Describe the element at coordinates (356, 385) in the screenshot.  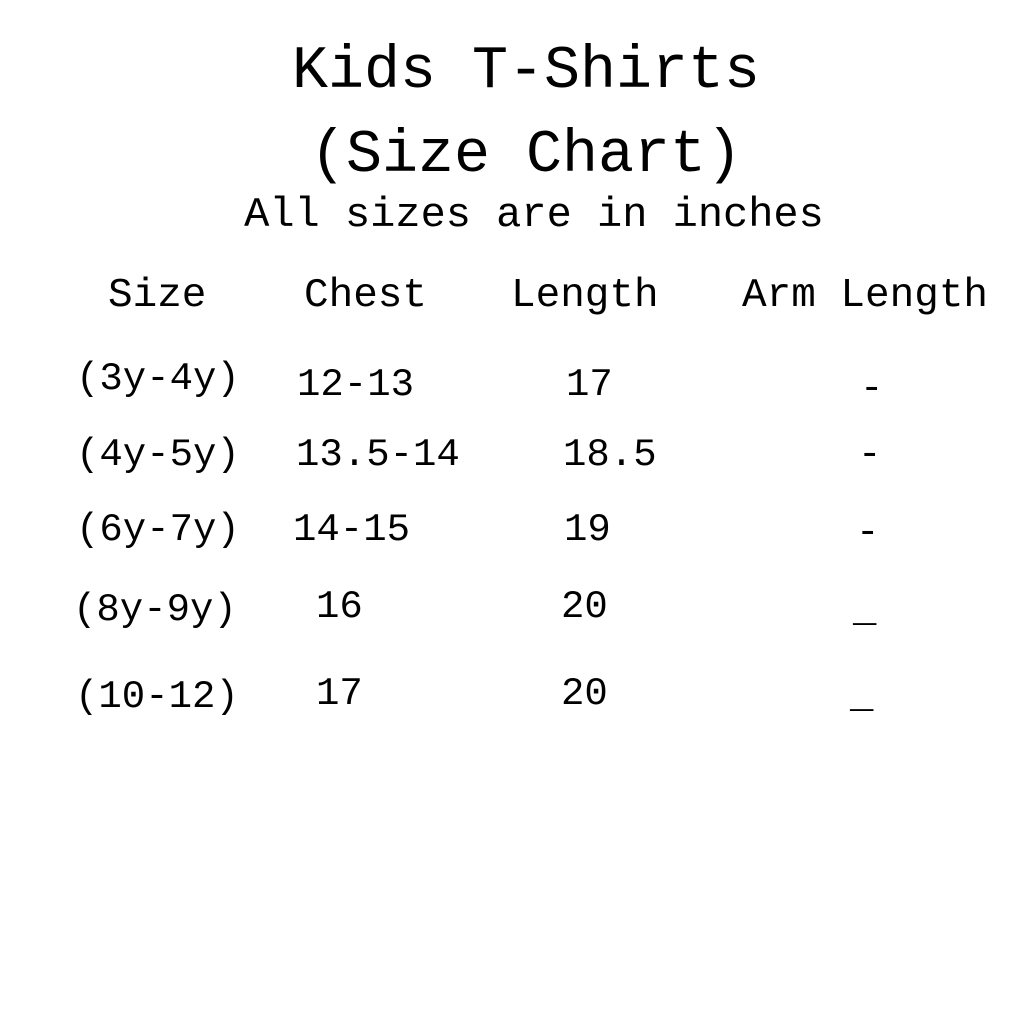
I see `row-chest: 12-13` at that location.